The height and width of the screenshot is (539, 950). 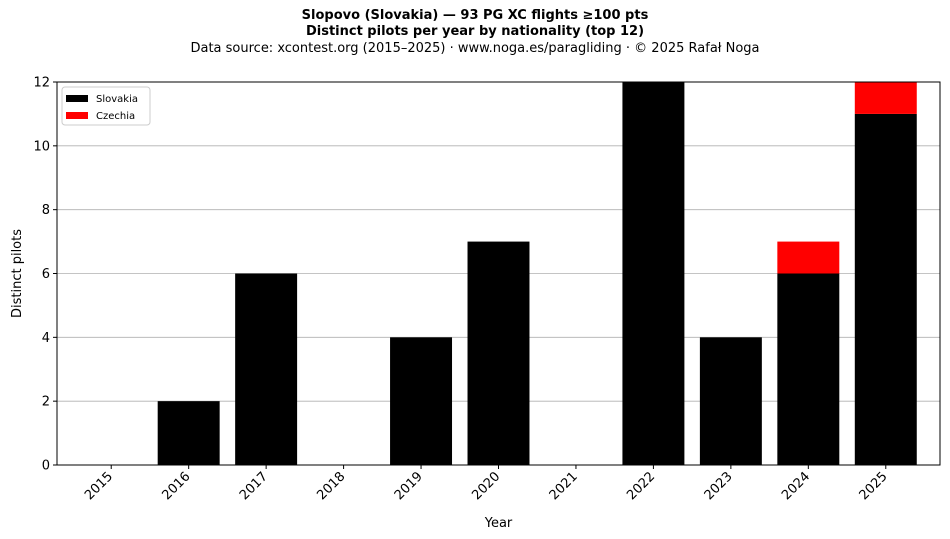 I want to click on y-tick-label: 4, so click(x=46, y=338).